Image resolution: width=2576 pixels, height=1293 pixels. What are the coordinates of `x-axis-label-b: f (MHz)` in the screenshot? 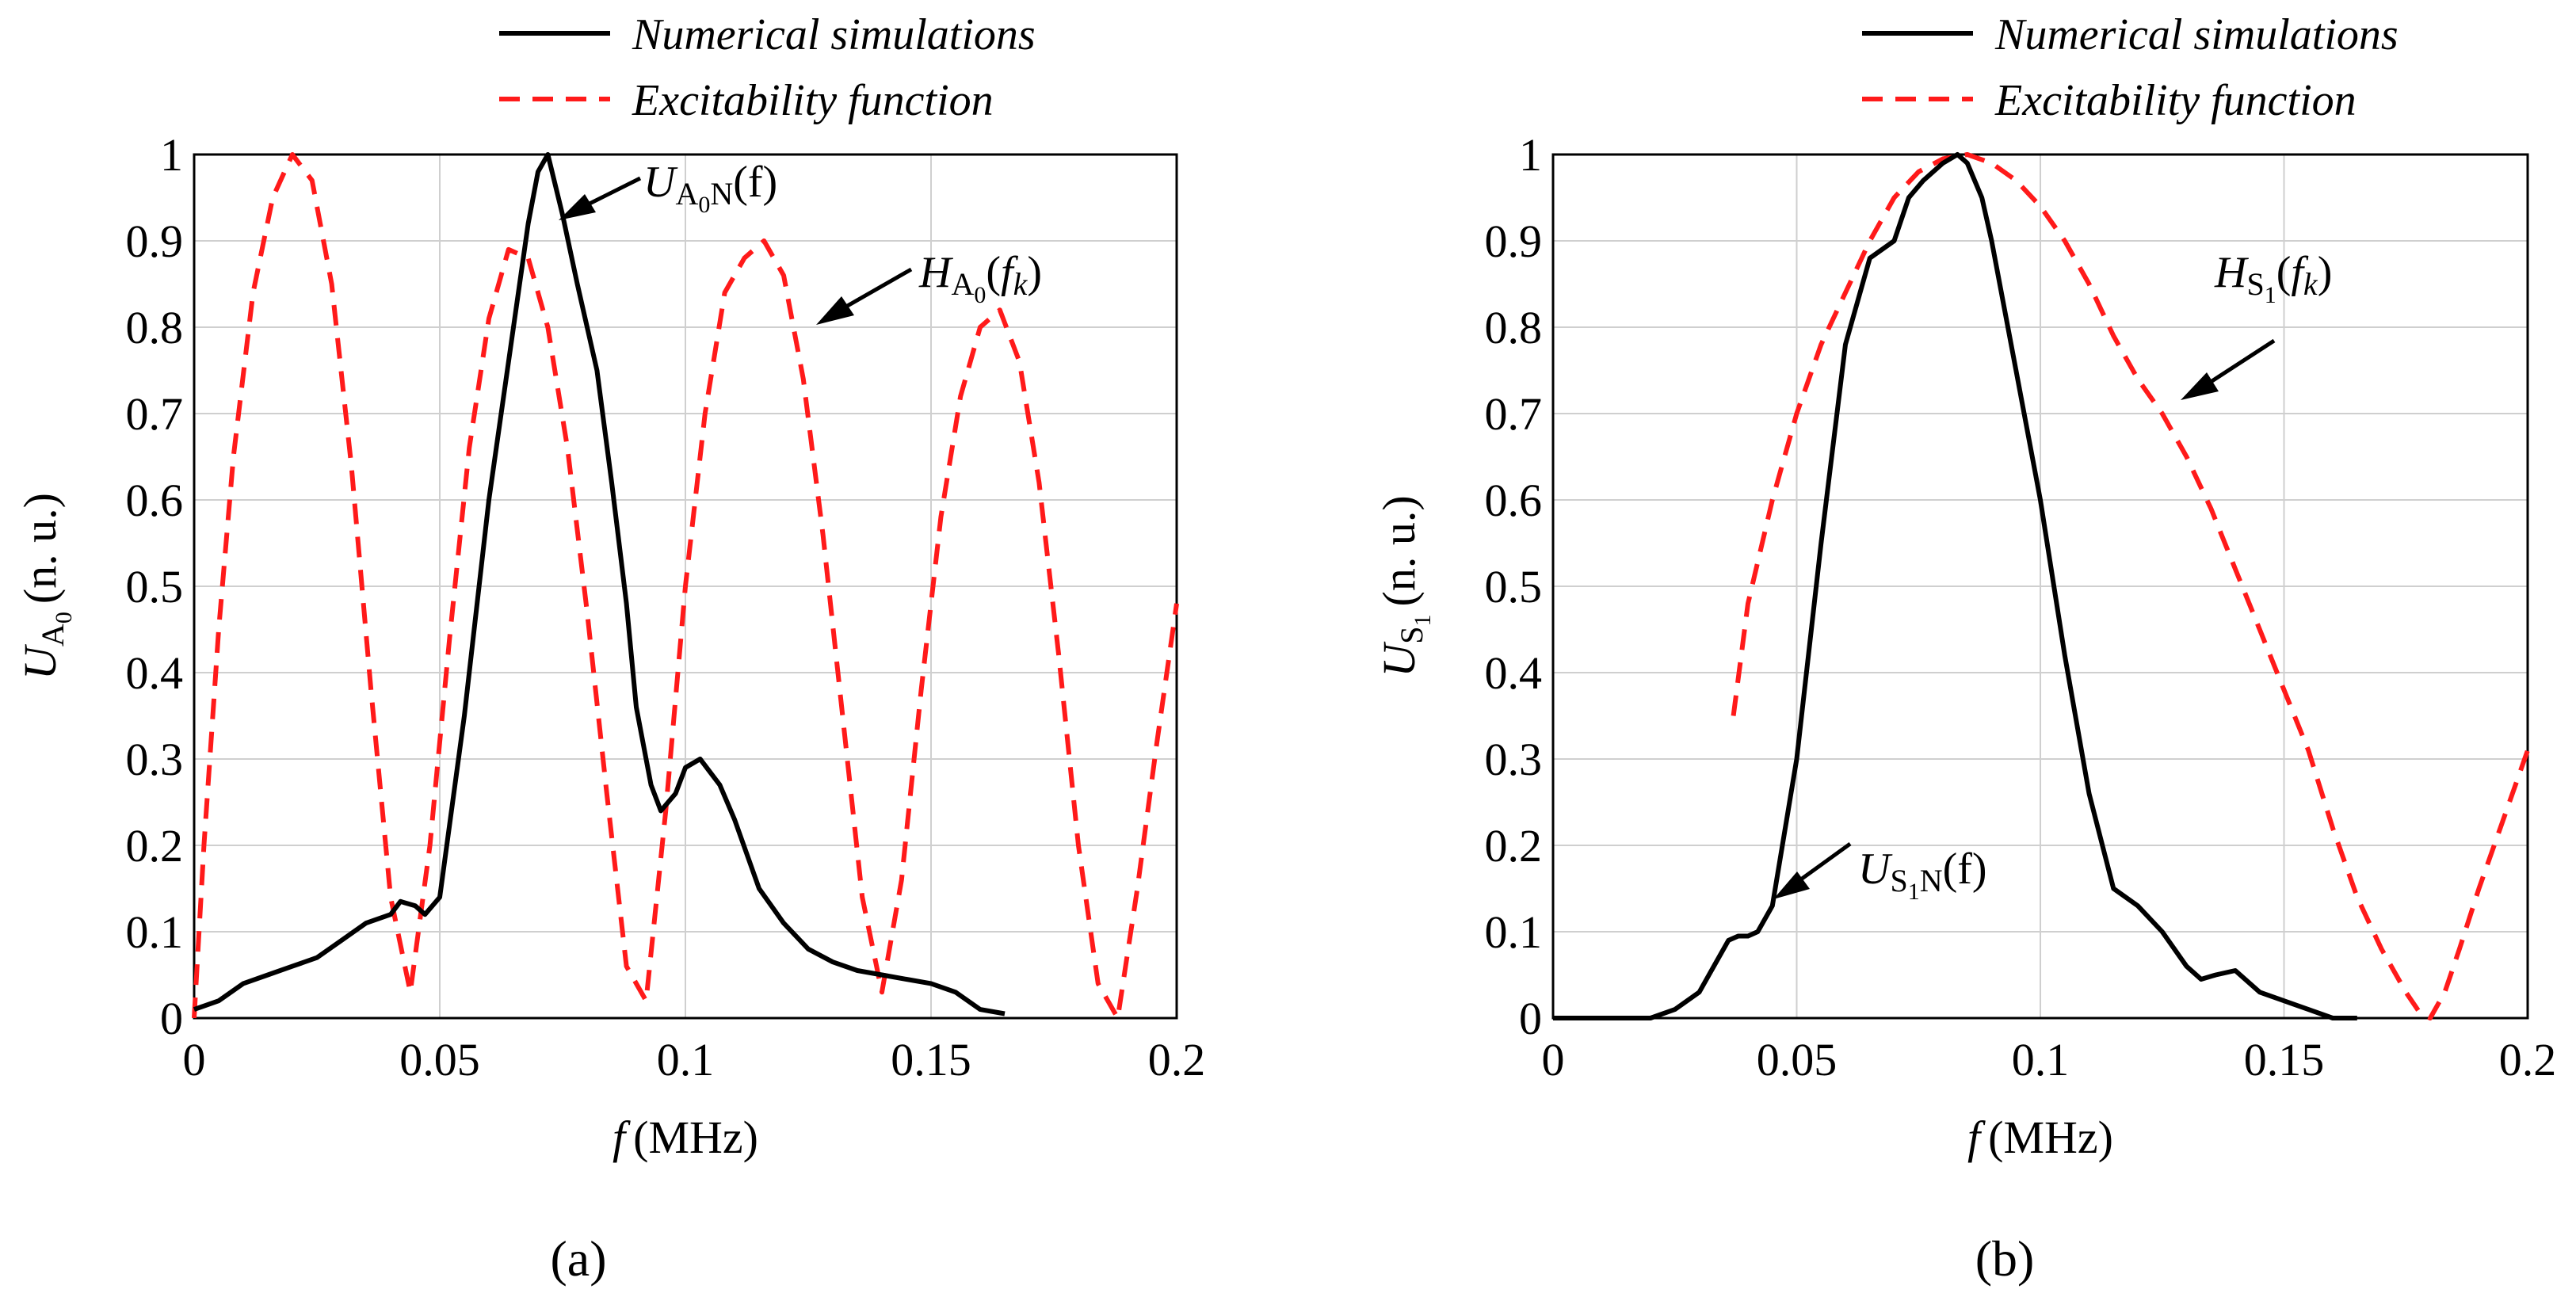 It's located at (2040, 1137).